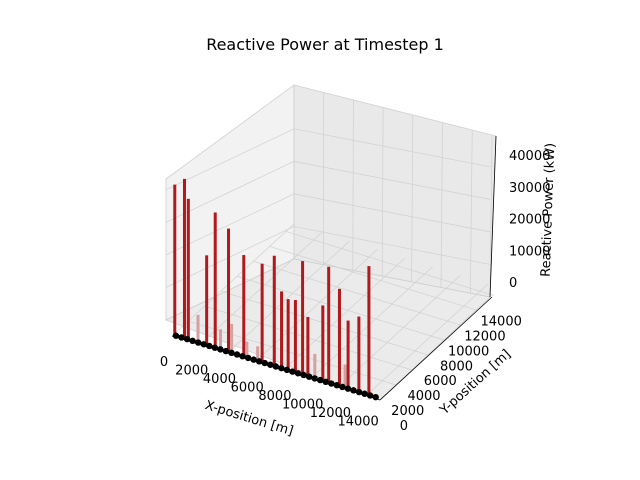 The image size is (640, 480). I want to click on x-tick-label: 14000, so click(357, 422).